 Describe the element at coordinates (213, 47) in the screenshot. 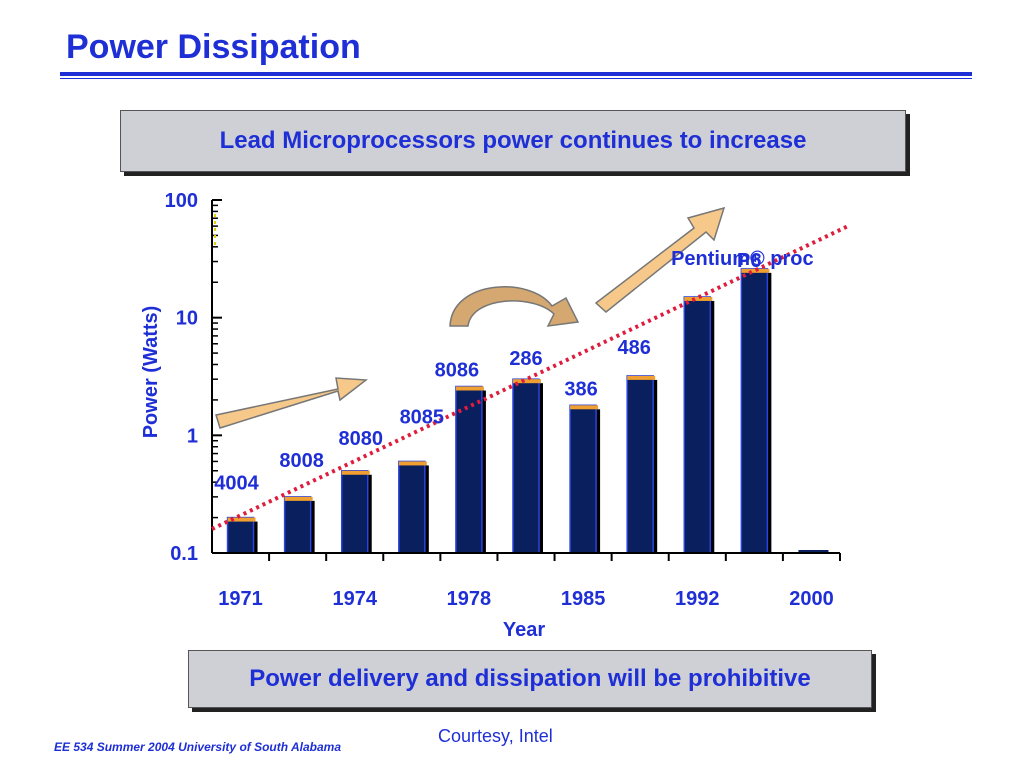

I see `slide-title: Power Dissipation` at that location.